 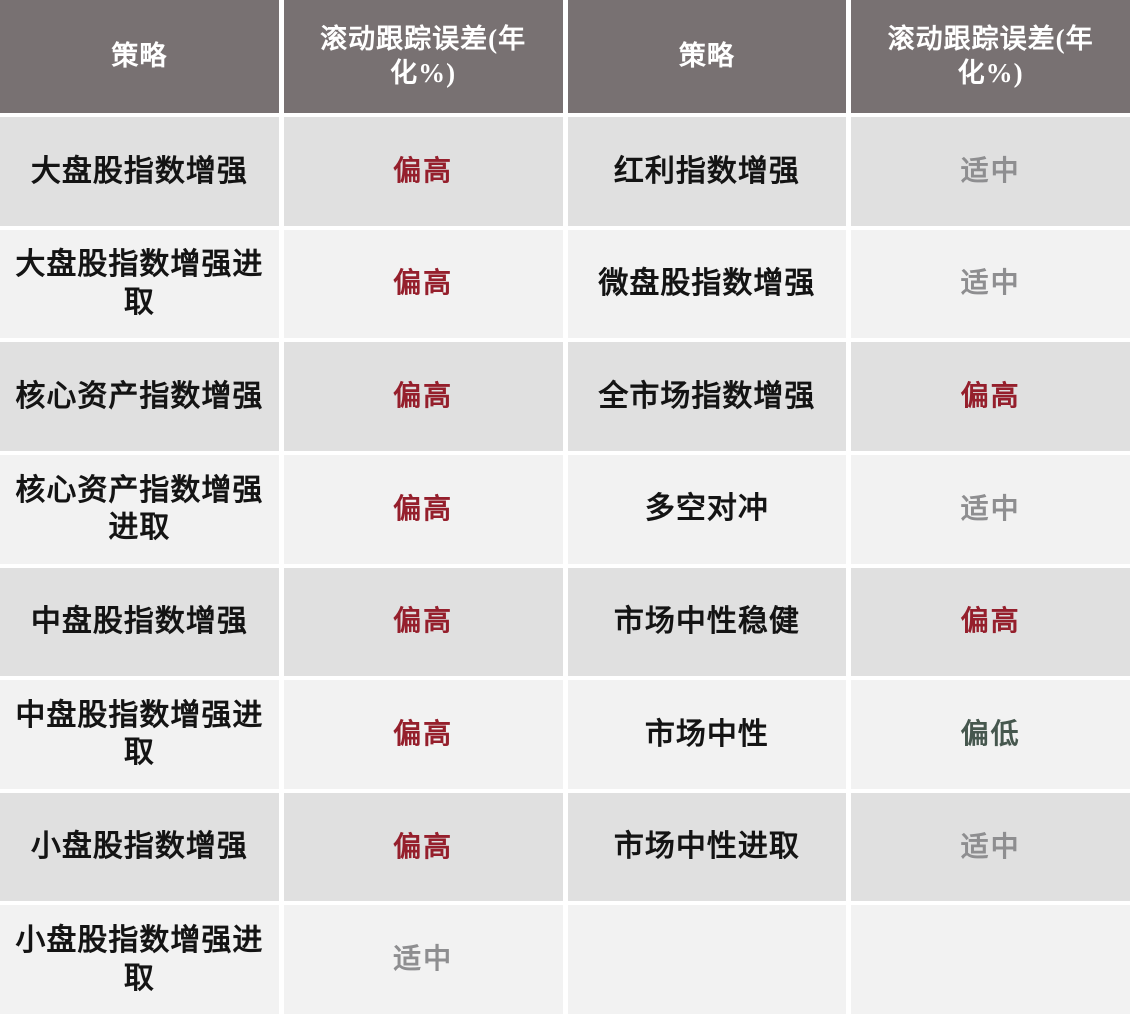 I want to click on strategy-cell: 市场中性, so click(x=707, y=734).